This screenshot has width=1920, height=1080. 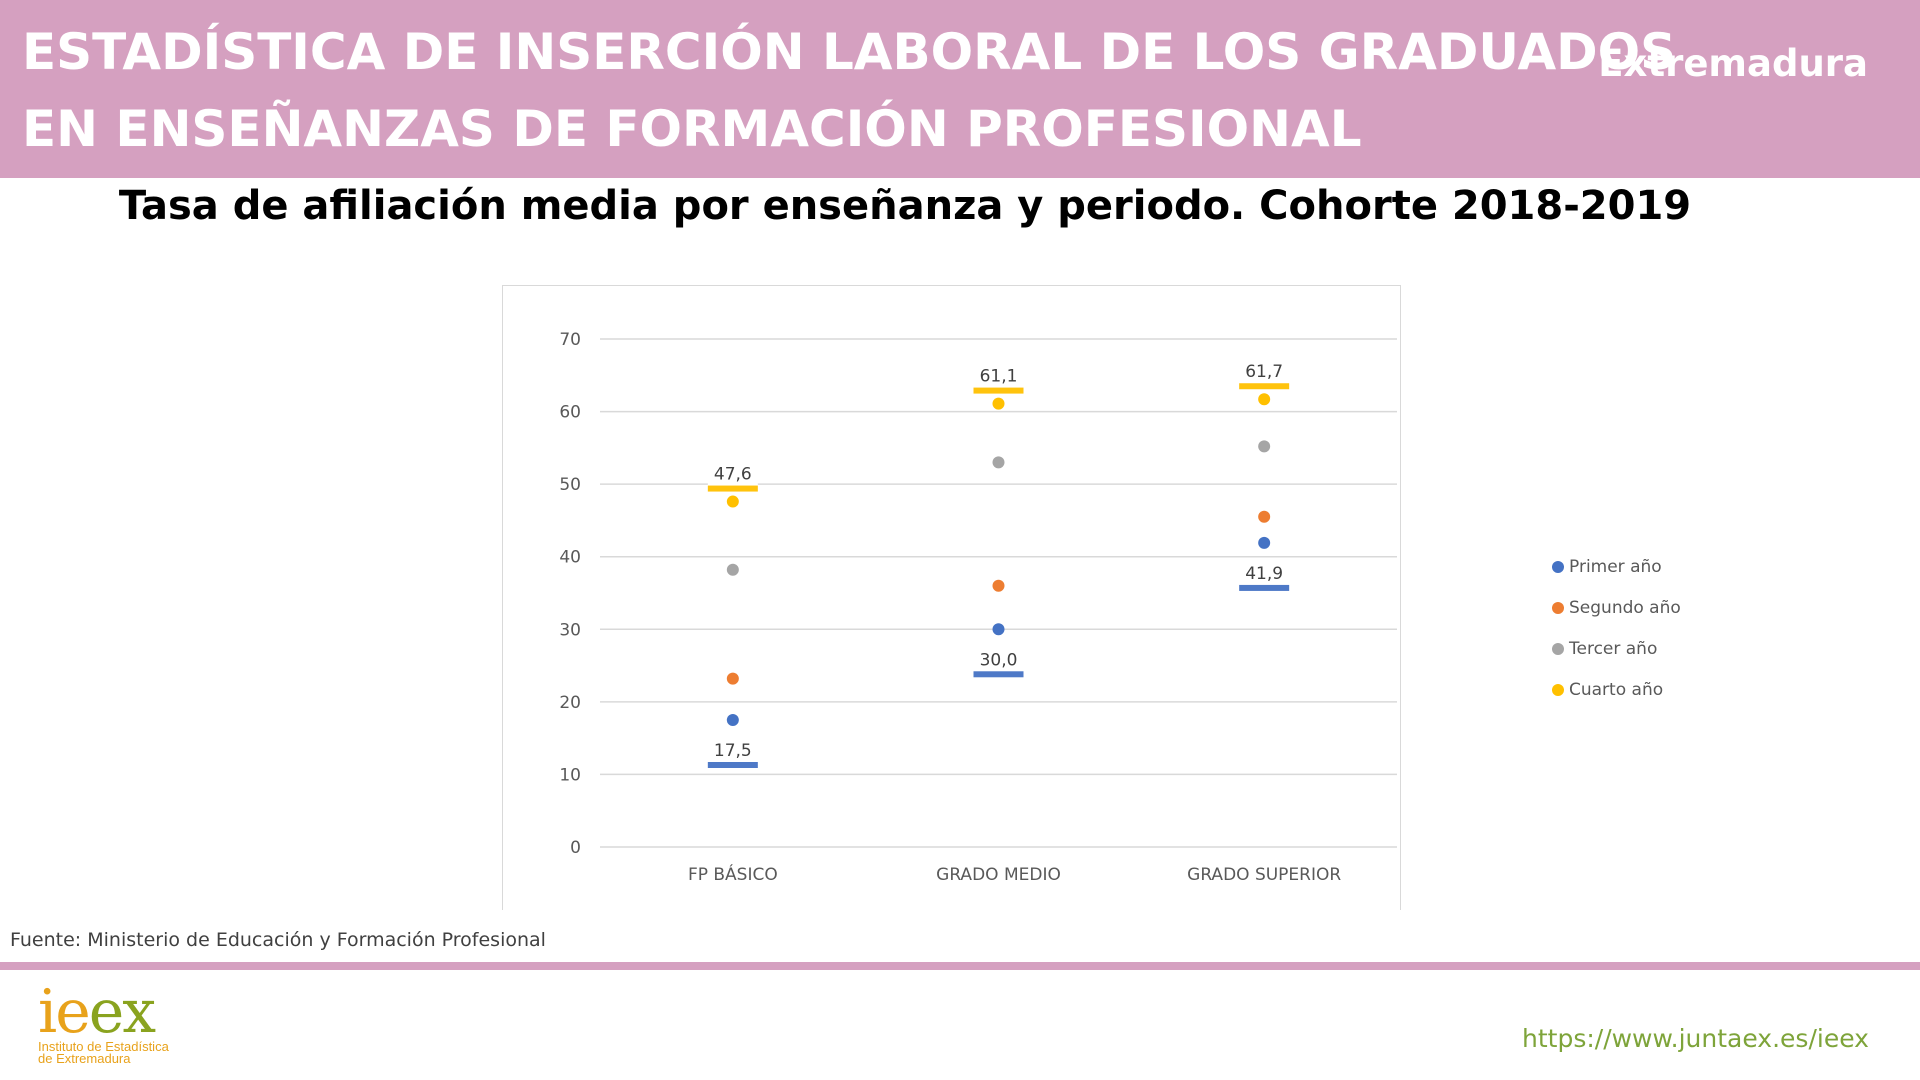 I want to click on data-label: 47,6, so click(x=733, y=475).